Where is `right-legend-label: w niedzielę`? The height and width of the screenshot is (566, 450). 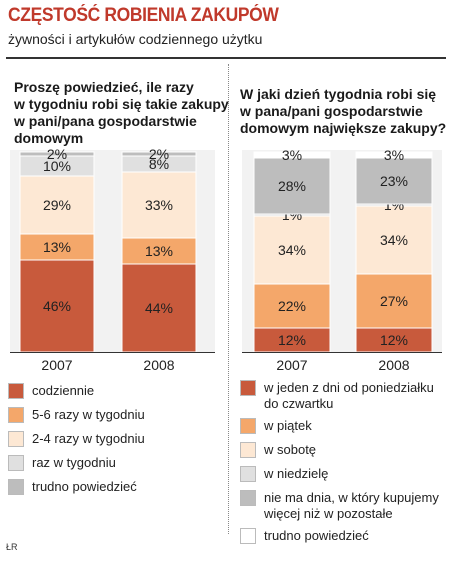
right-legend-label: w niedzielę is located at coordinates (296, 473).